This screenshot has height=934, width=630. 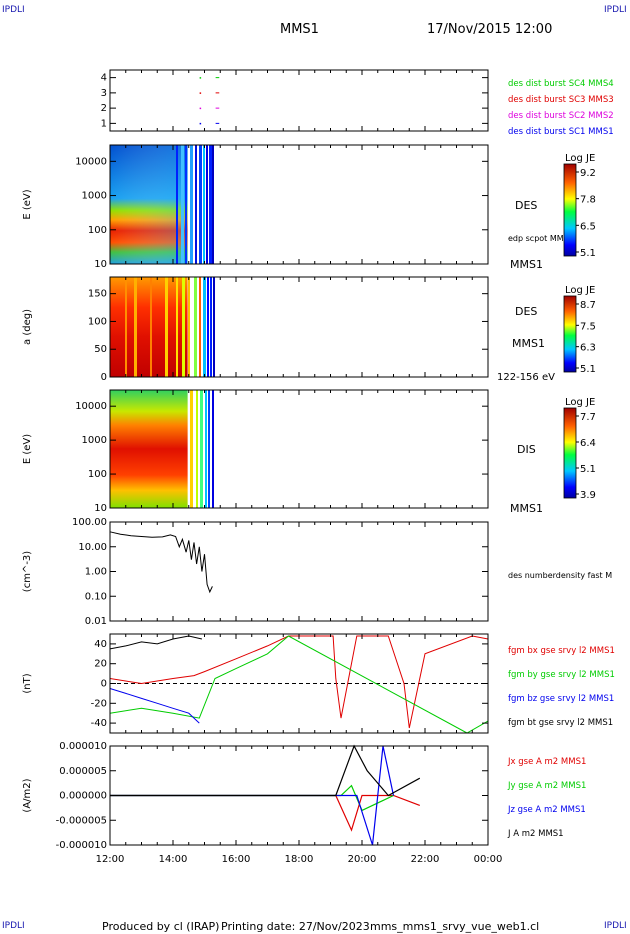 What do you see at coordinates (615, 10) in the screenshot?
I see `corner-mark-top-right: IPDLI` at bounding box center [615, 10].